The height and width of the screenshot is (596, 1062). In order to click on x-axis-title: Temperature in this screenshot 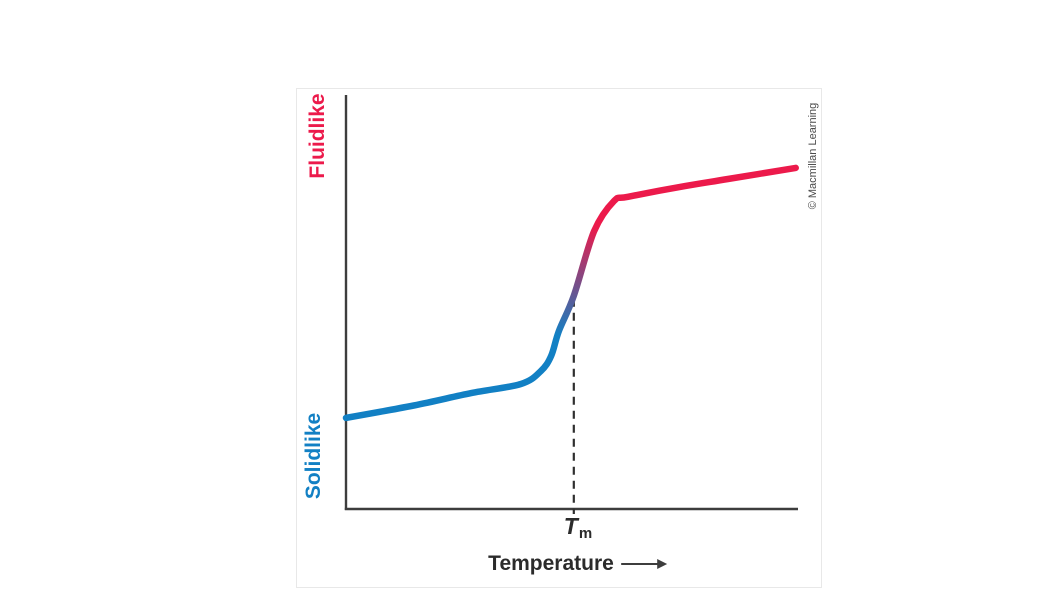, I will do `click(578, 564)`.